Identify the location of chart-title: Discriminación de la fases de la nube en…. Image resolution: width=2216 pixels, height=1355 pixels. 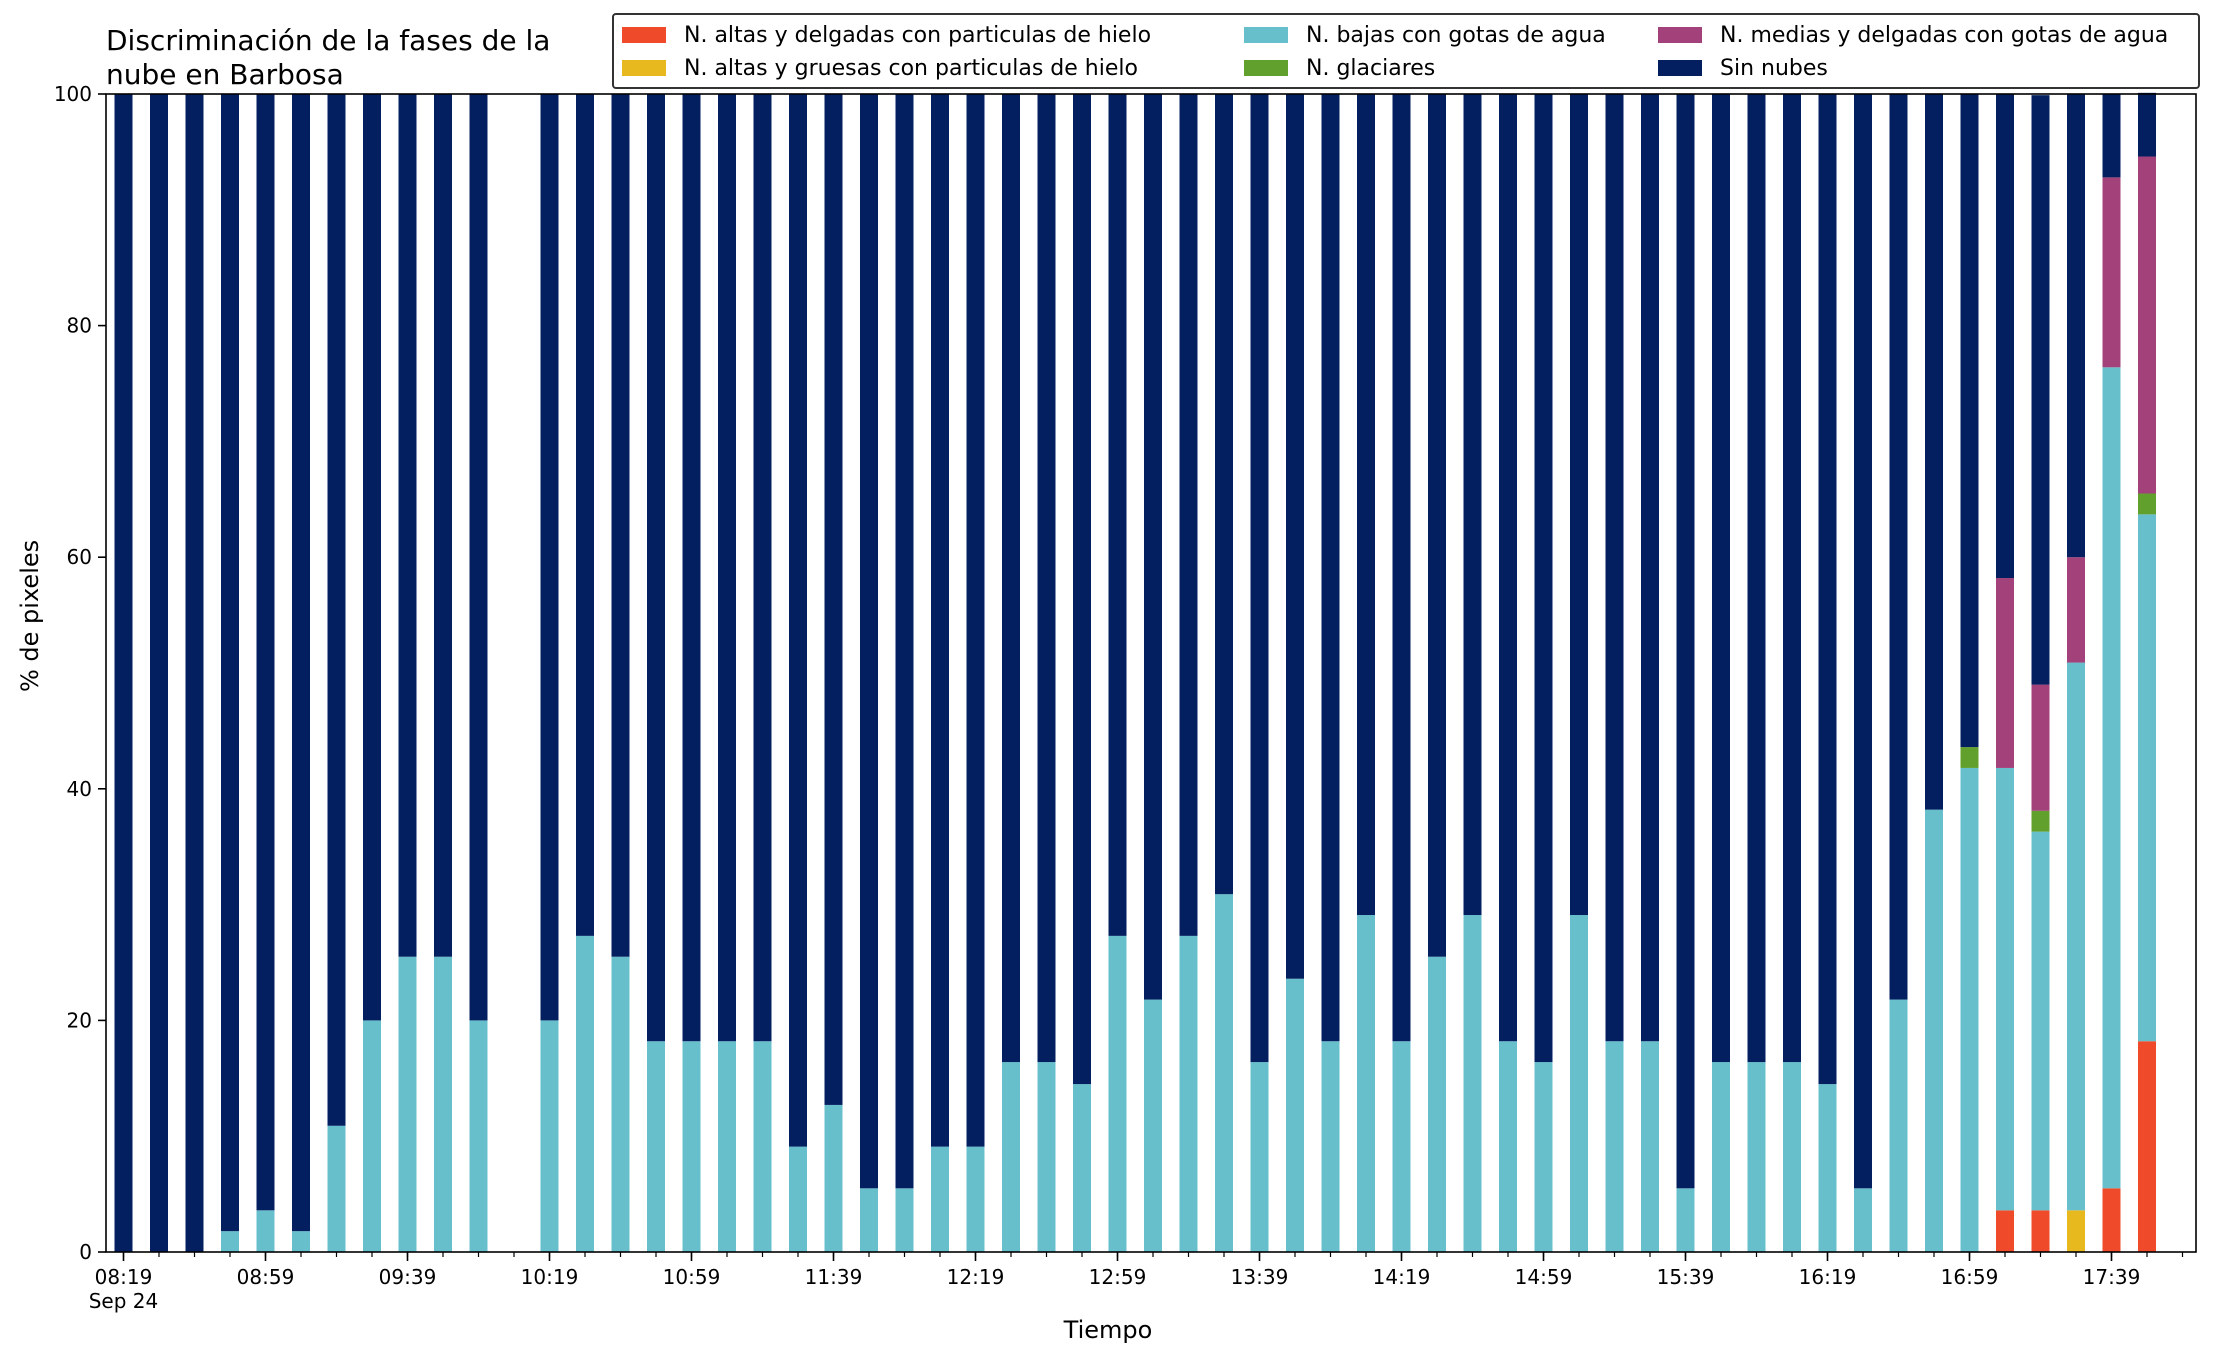
(328, 57).